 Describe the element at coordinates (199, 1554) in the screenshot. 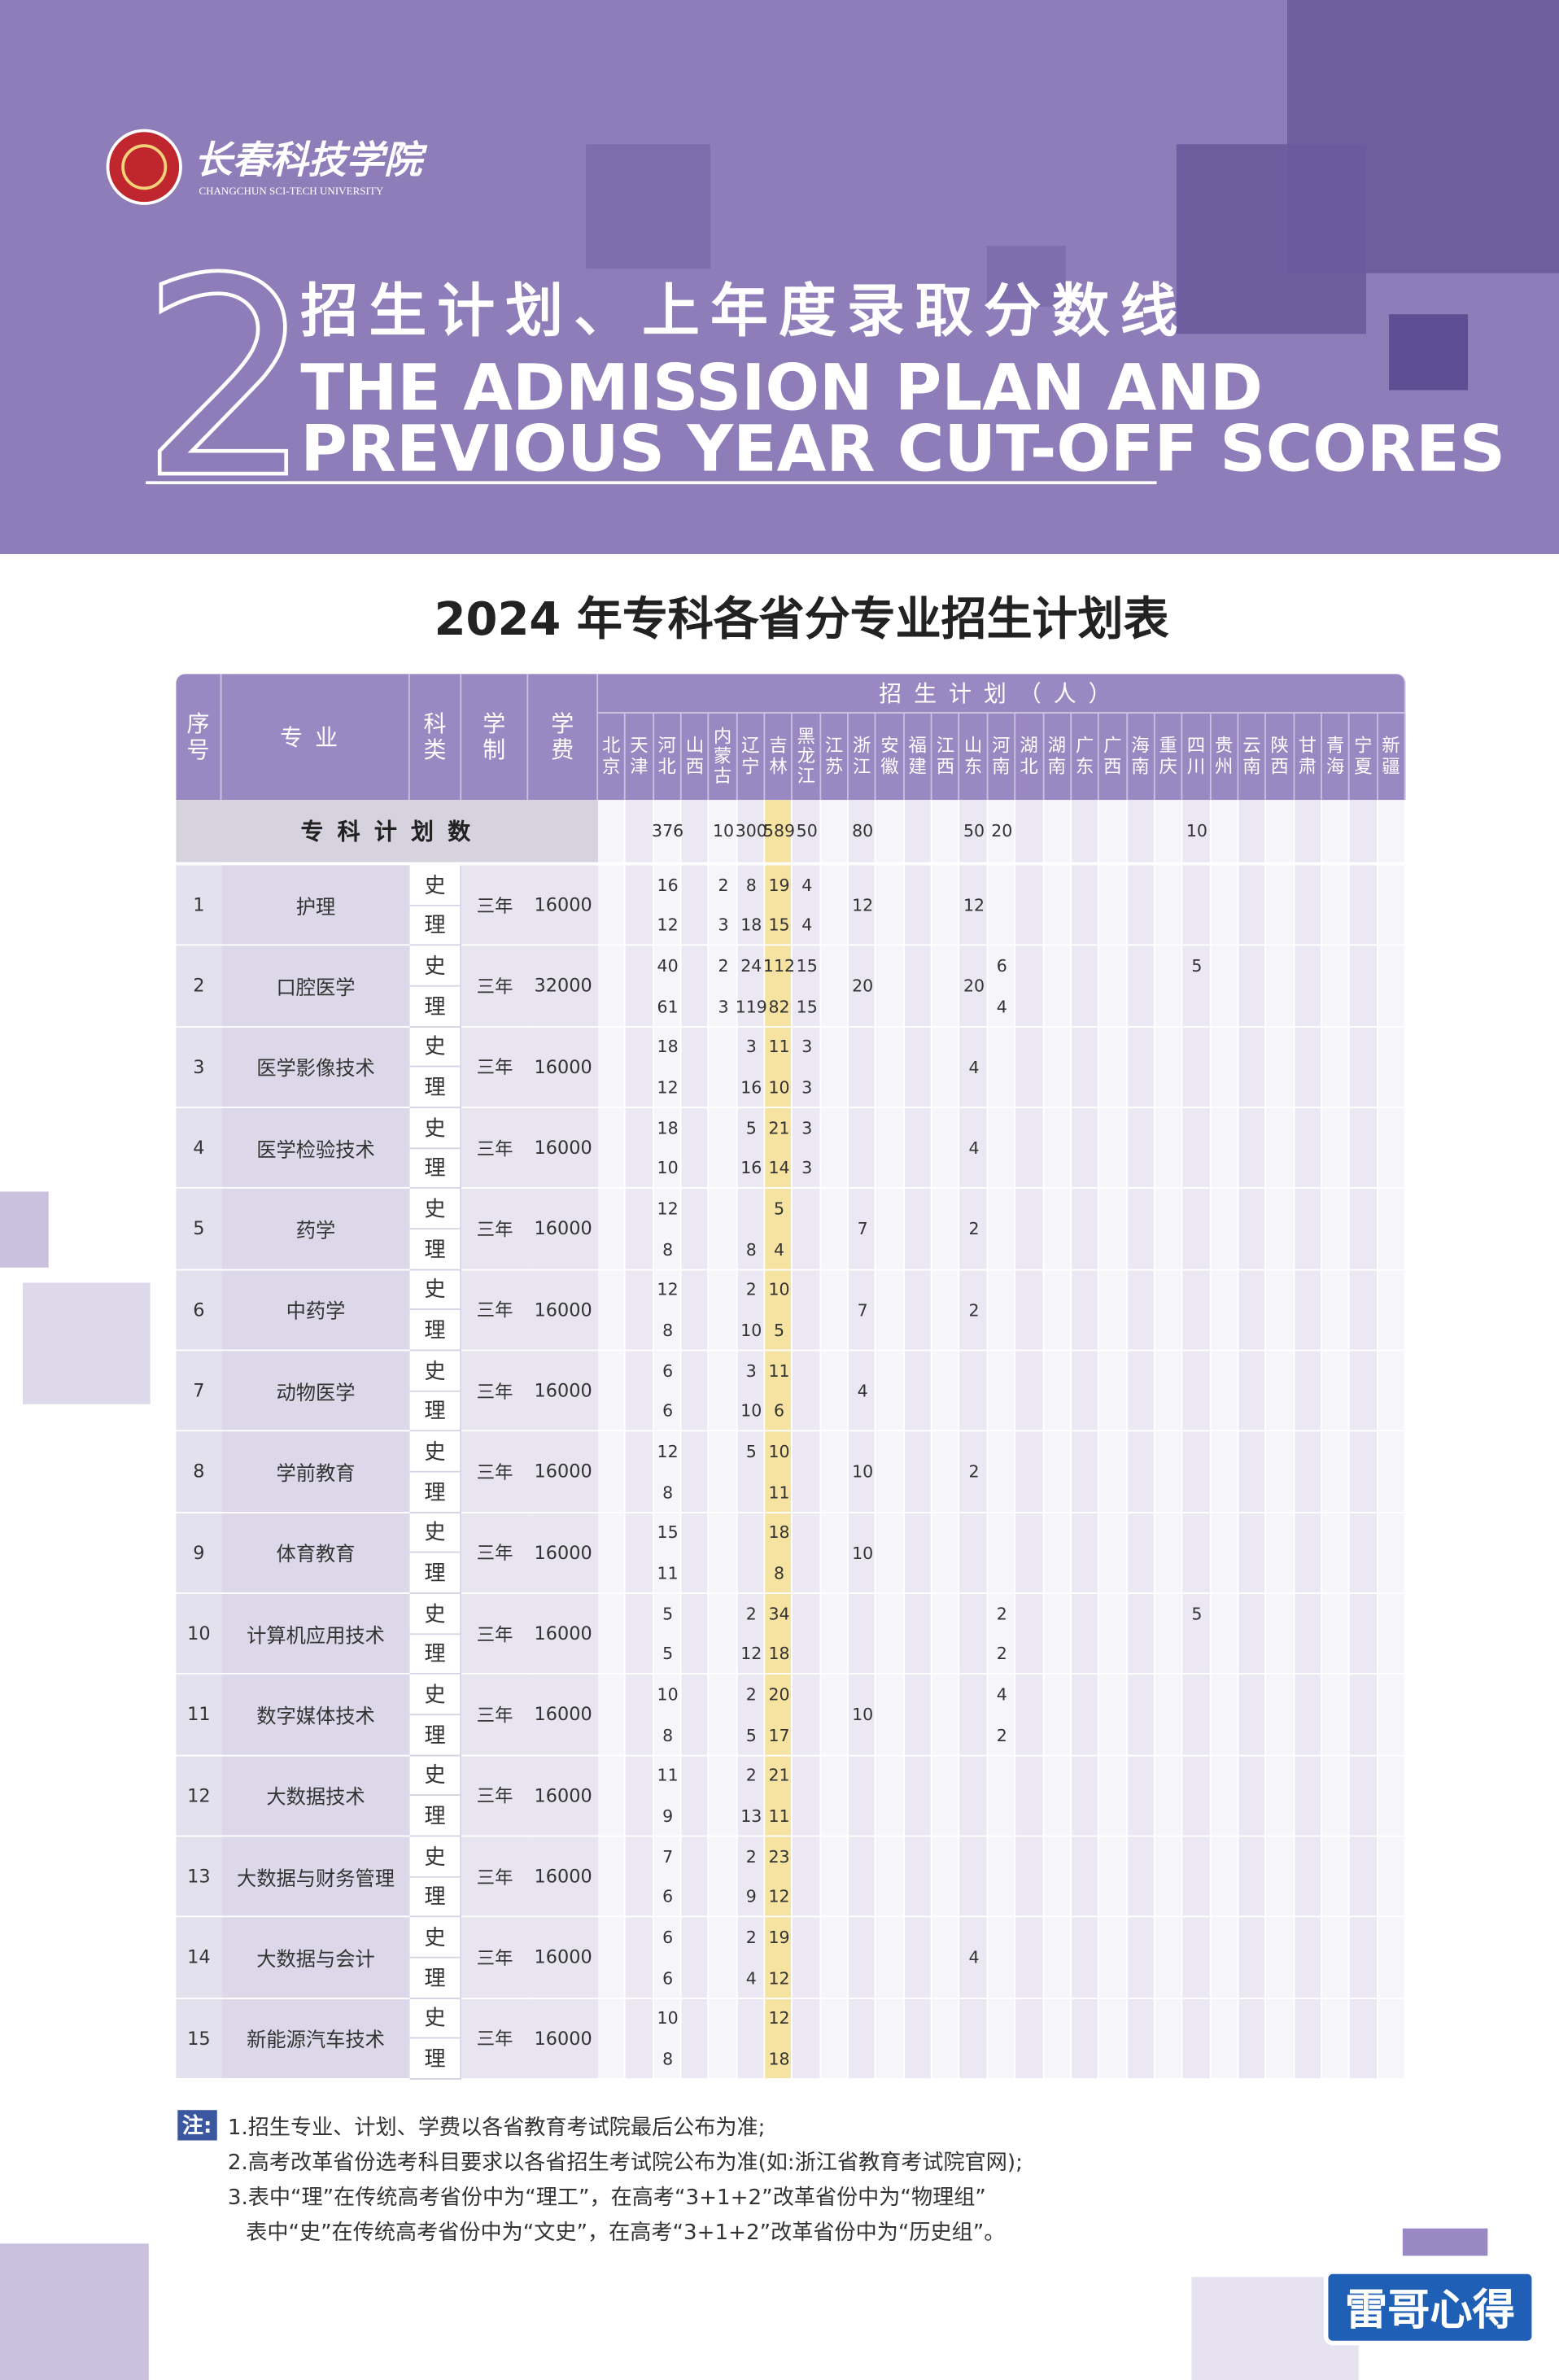

I see `row-no: 9` at that location.